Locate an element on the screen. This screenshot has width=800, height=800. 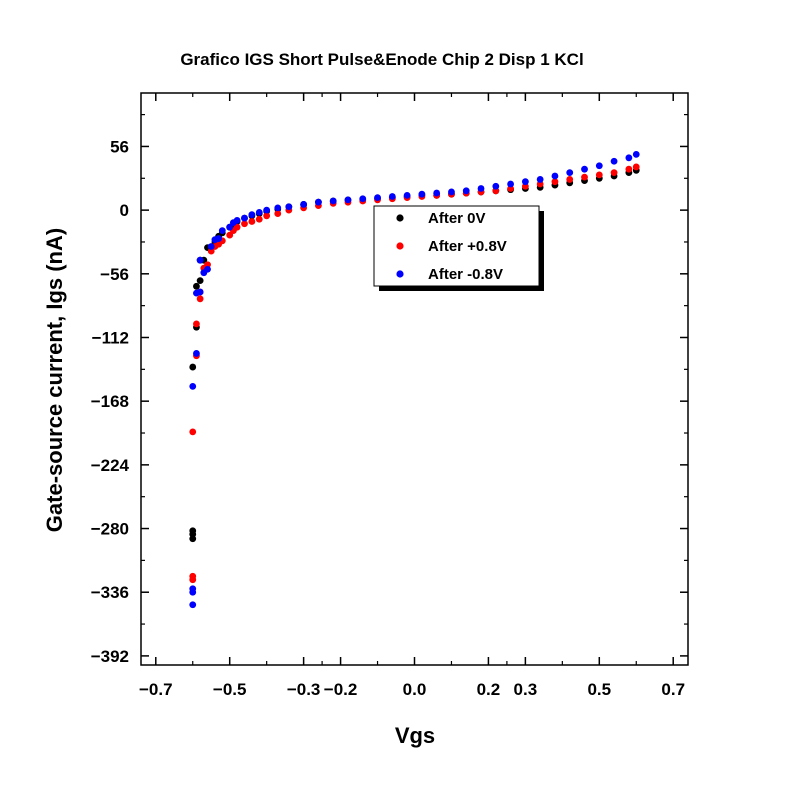
y-tick-label: −112 is located at coordinates (110, 337).